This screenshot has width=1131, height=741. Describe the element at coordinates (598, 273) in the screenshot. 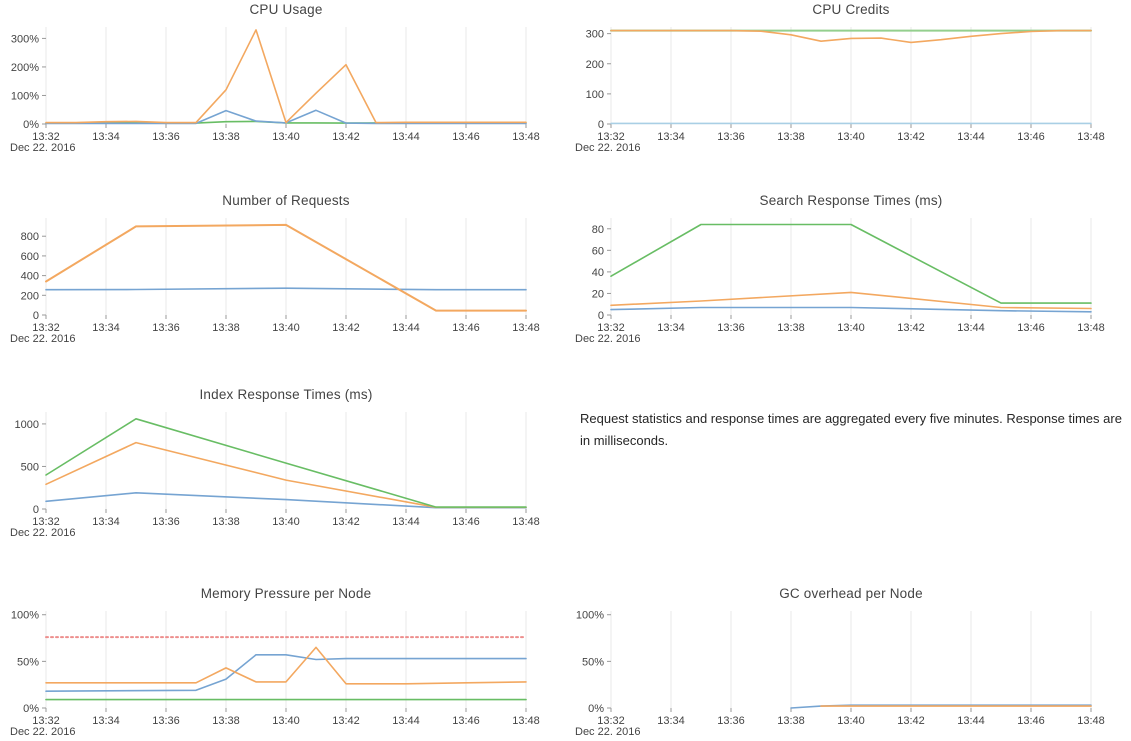

I see `svg-text: 40` at that location.